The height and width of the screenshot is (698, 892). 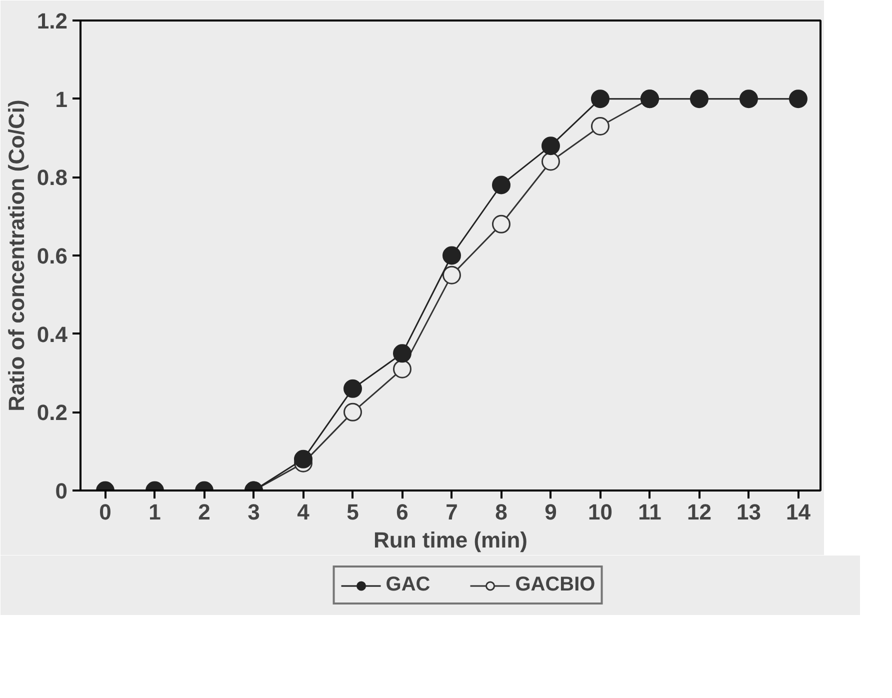 What do you see at coordinates (16, 256) in the screenshot?
I see `y-axis-title: Ratio of concentration (Co/Ci)` at bounding box center [16, 256].